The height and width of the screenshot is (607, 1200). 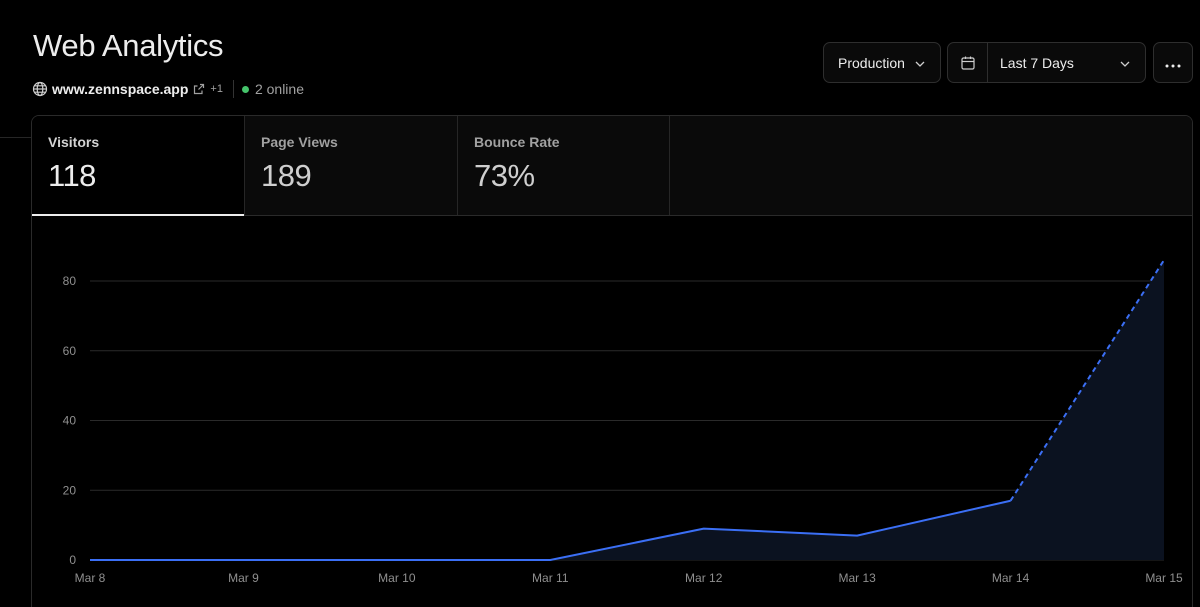 I want to click on x-tick-label: Mar 11, so click(x=550, y=578).